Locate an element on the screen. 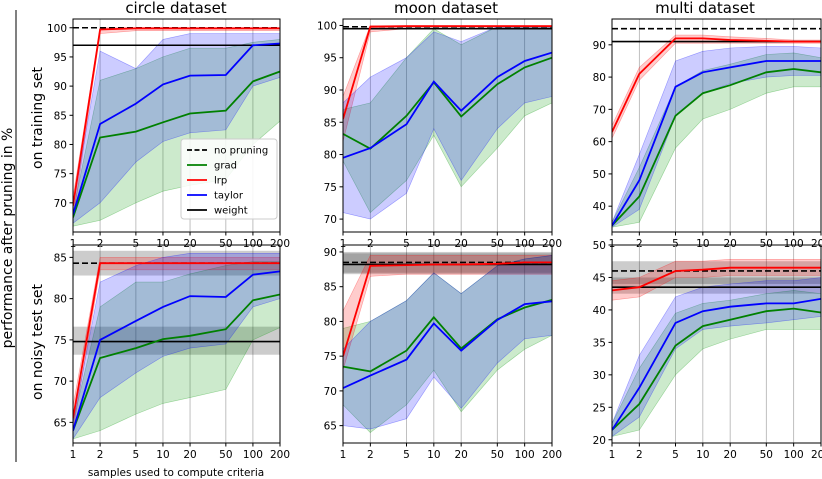  row-label-test: on noisy test set is located at coordinates (38, 342).